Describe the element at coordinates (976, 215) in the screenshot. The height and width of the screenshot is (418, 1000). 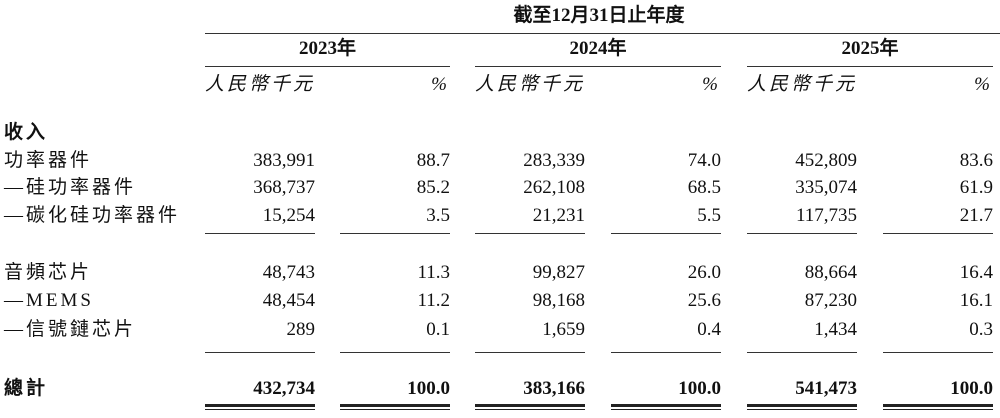
I see `percent-cell: 21.7` at that location.